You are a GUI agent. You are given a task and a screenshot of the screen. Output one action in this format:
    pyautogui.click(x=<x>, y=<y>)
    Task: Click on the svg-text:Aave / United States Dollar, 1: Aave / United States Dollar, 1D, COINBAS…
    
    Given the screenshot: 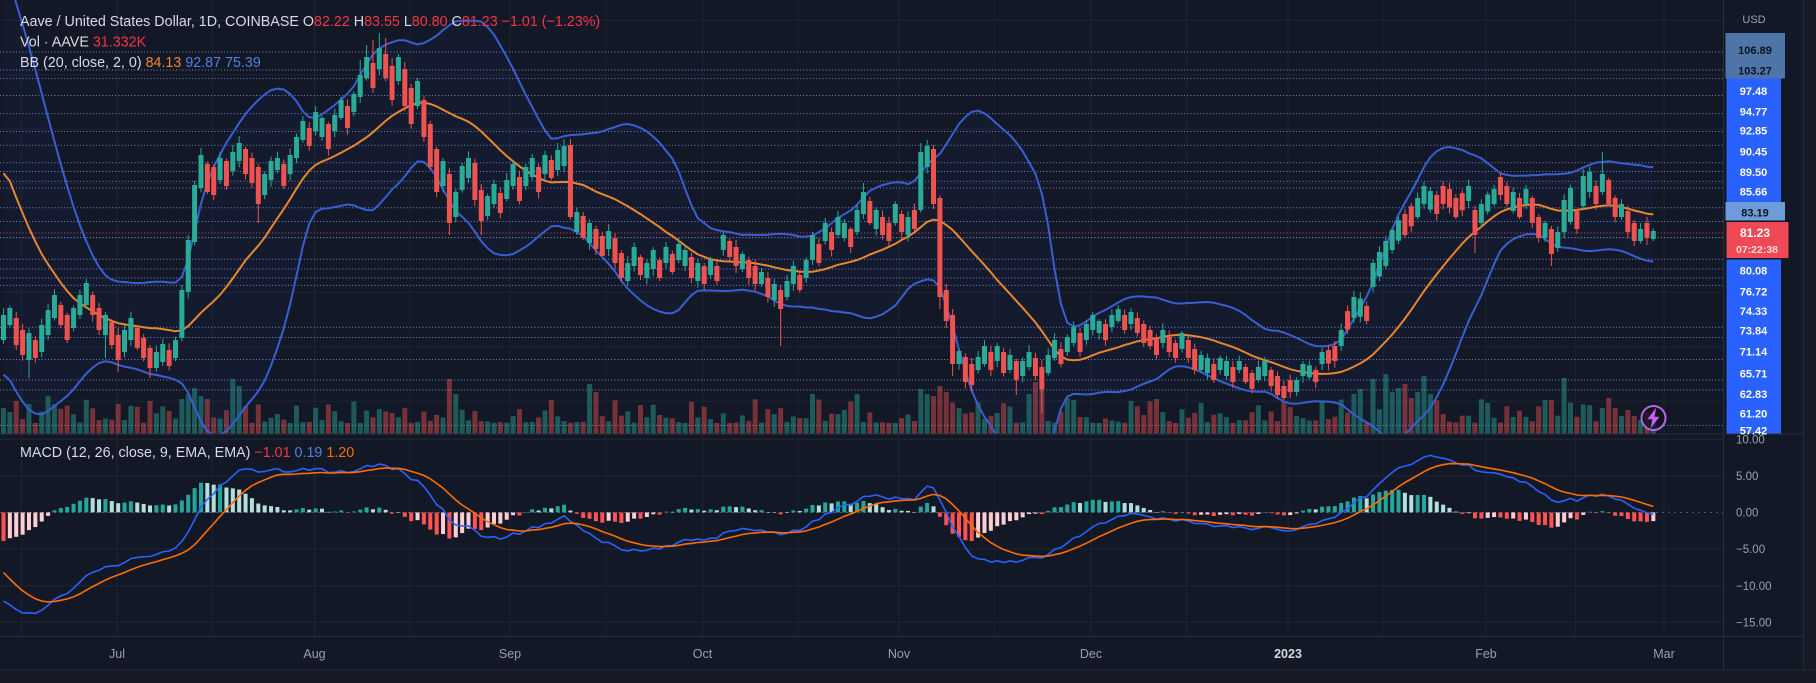 What is the action you would take?
    pyautogui.click(x=310, y=22)
    